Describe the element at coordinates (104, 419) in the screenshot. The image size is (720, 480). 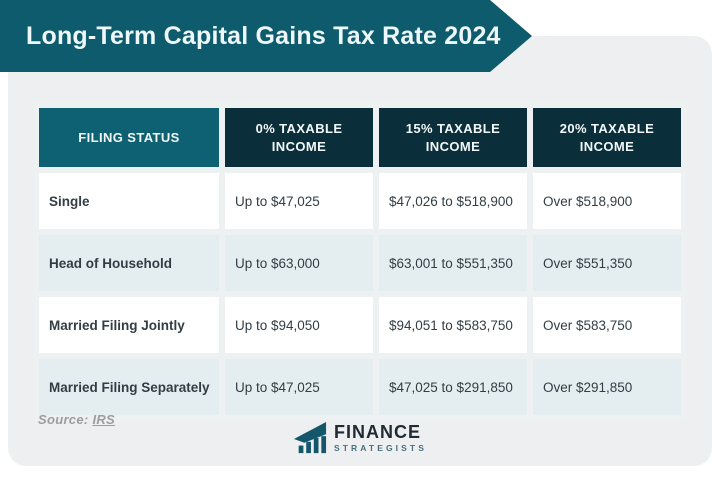
I see `source-irs-link: IRS` at that location.